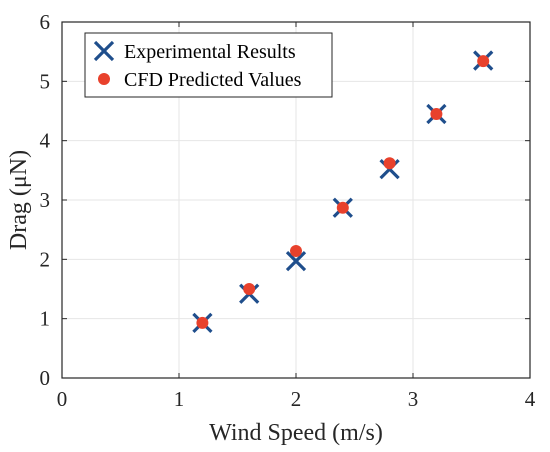 Image resolution: width=550 pixels, height=452 pixels. What do you see at coordinates (45, 141) in the screenshot?
I see `y-tick-label: 4` at bounding box center [45, 141].